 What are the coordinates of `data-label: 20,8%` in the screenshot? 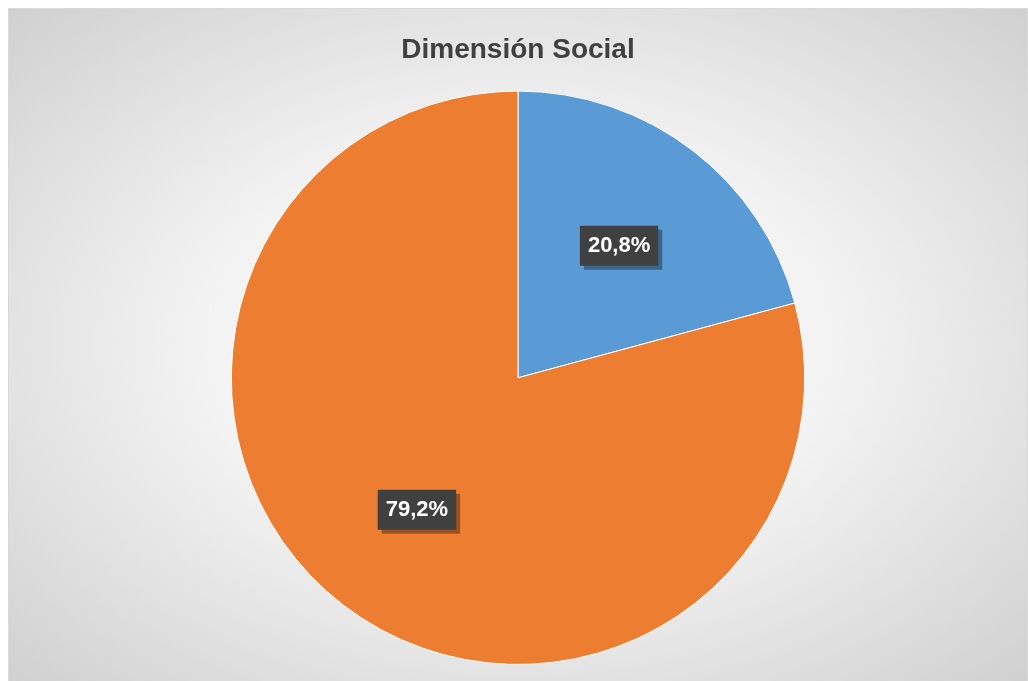 It's located at (619, 244).